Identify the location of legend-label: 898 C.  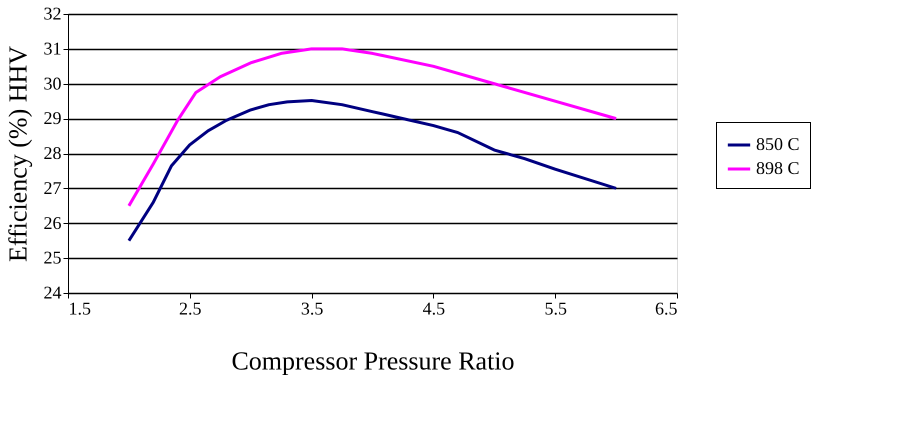
(778, 168).